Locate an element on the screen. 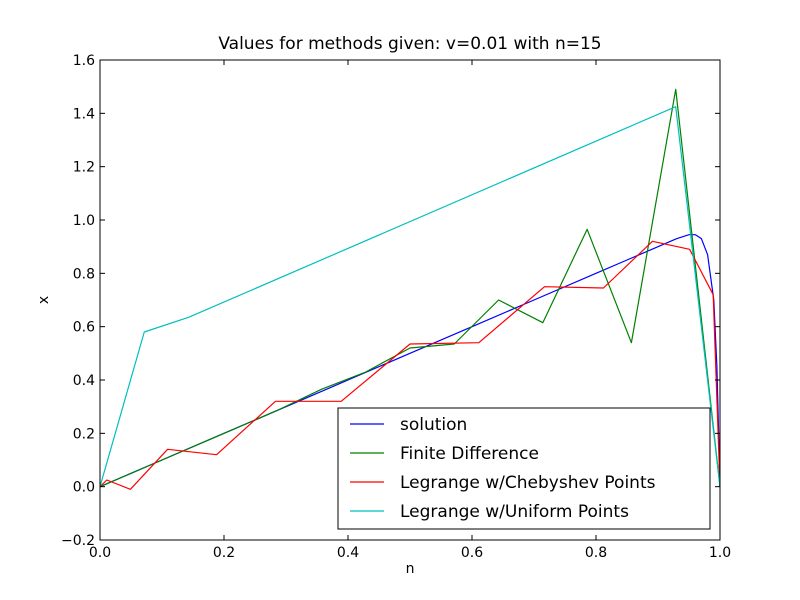 This screenshot has width=800, height=600. y-tick-label: 1.4 is located at coordinates (84, 114).